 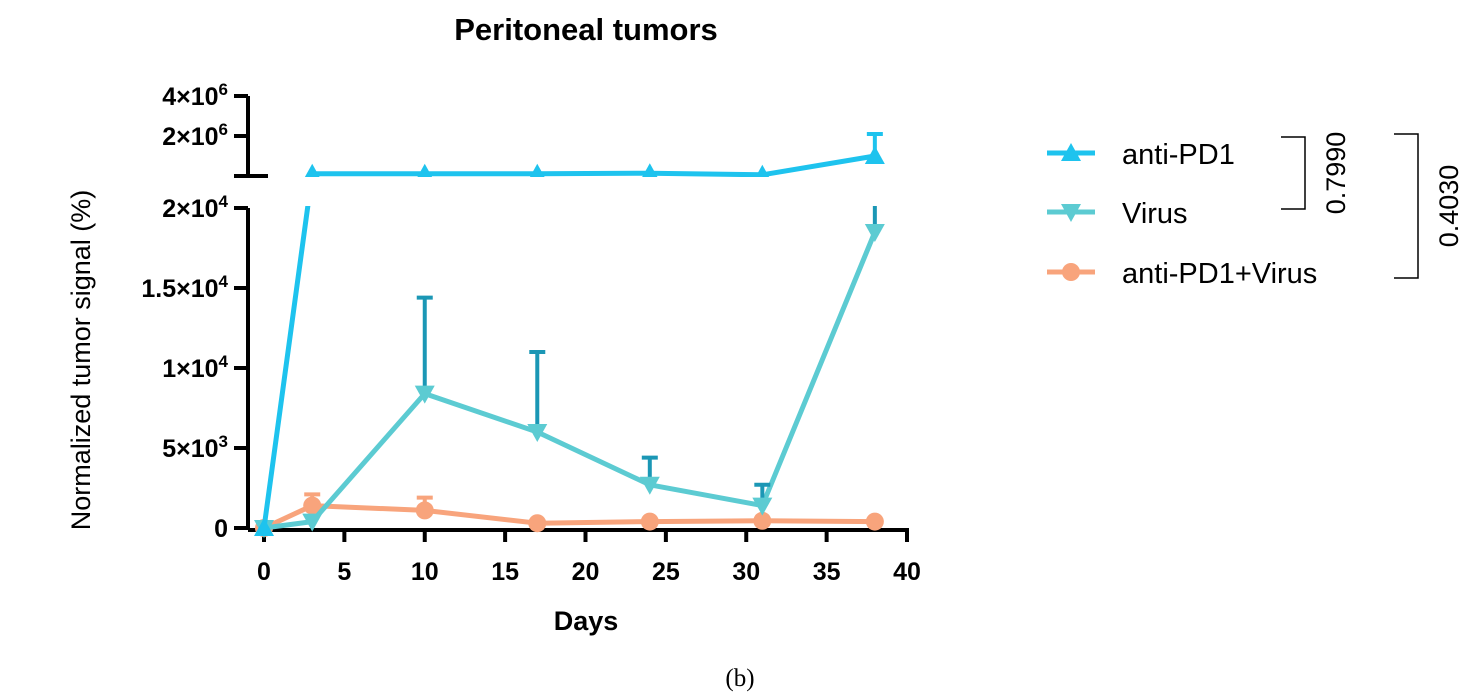 I want to click on x-axis-label: Days, so click(x=586, y=621).